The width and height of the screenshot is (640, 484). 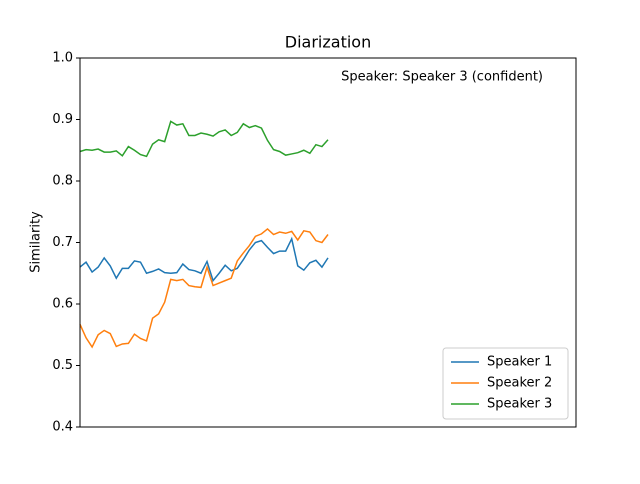 What do you see at coordinates (328, 42) in the screenshot?
I see `chart-title: Diarization` at bounding box center [328, 42].